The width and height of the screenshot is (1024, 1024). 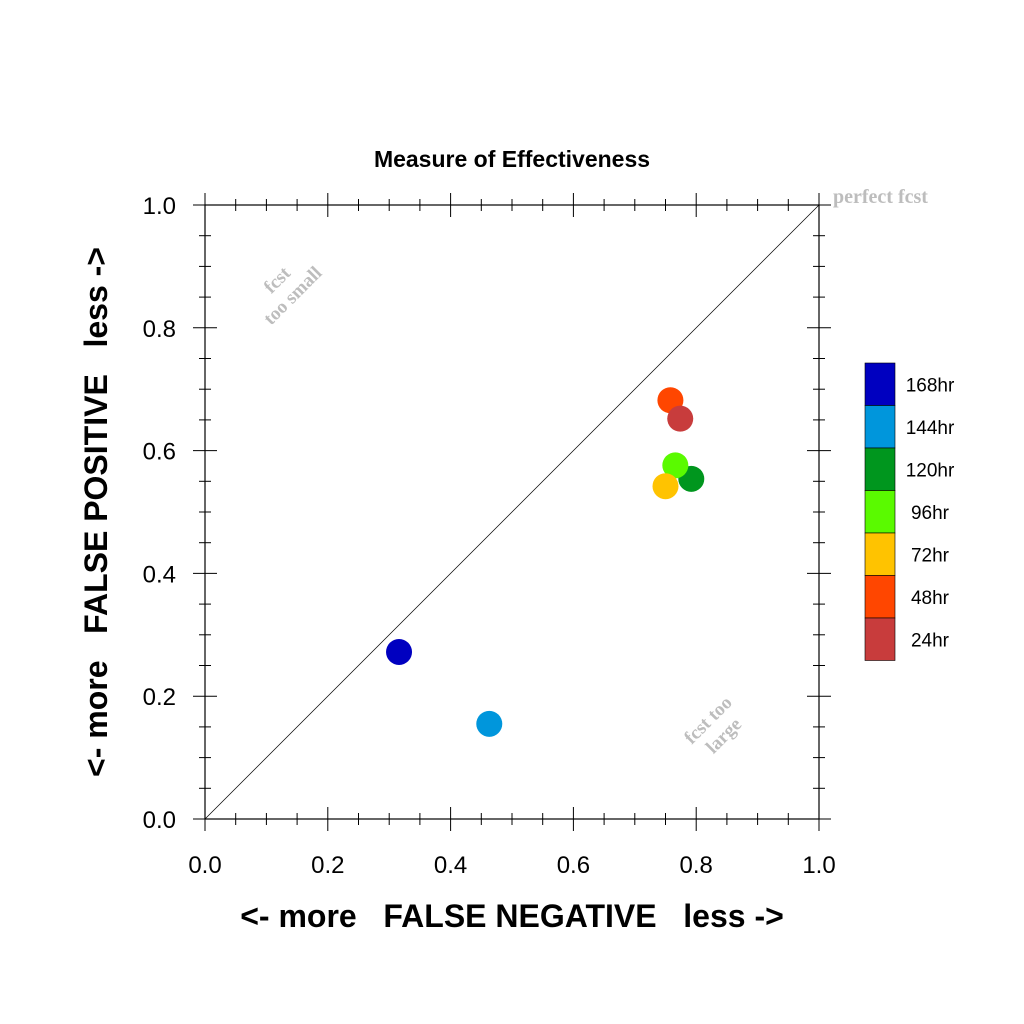 What do you see at coordinates (512, 916) in the screenshot?
I see `x-axis-label: <- more FALSE NEGATIVE less ->` at bounding box center [512, 916].